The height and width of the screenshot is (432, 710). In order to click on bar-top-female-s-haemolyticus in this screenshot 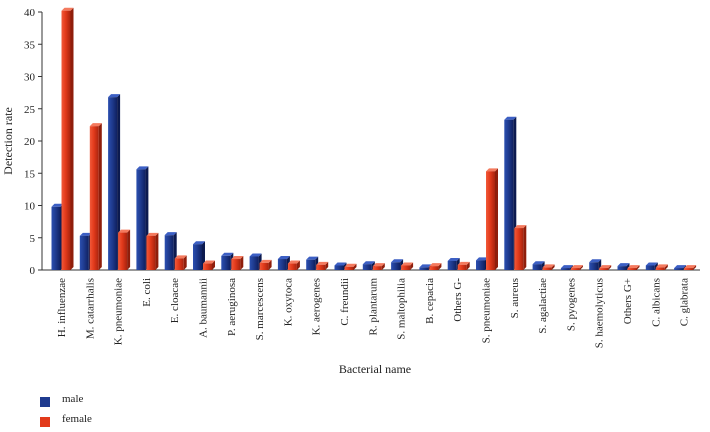, I will do `click(605, 267)`.